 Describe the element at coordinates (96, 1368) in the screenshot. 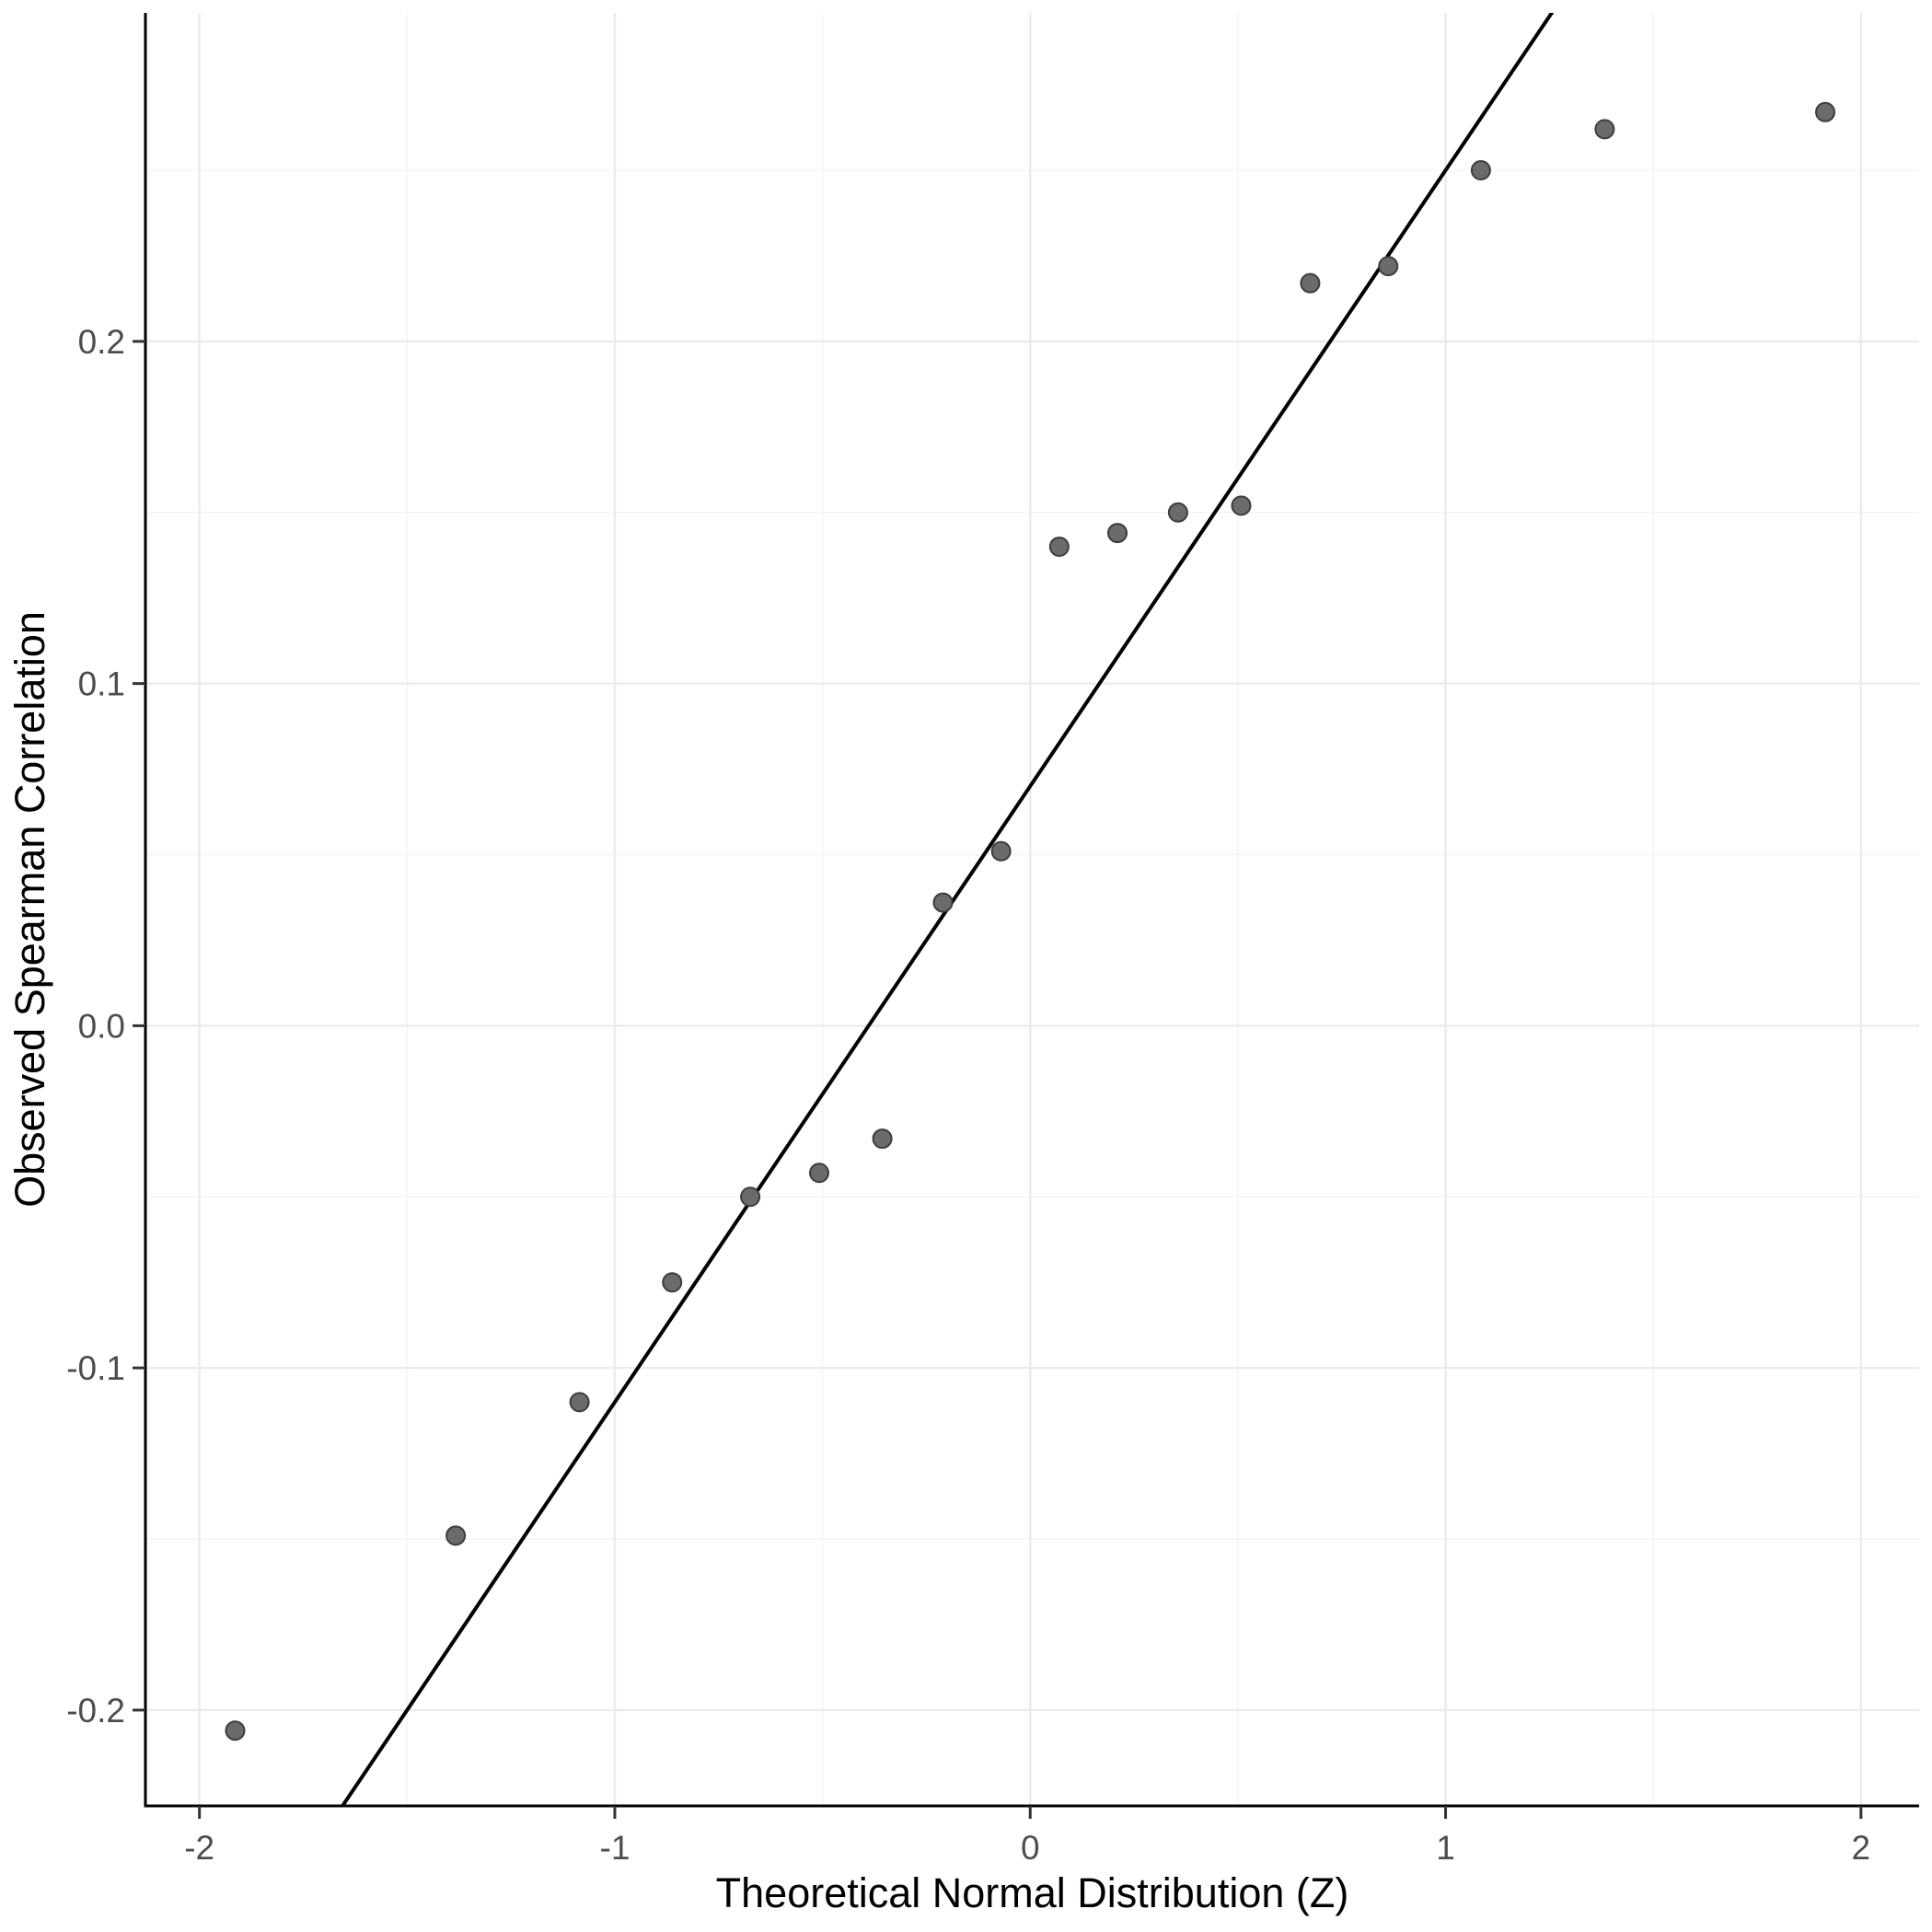

I see `y-tick-label: -0.1` at that location.